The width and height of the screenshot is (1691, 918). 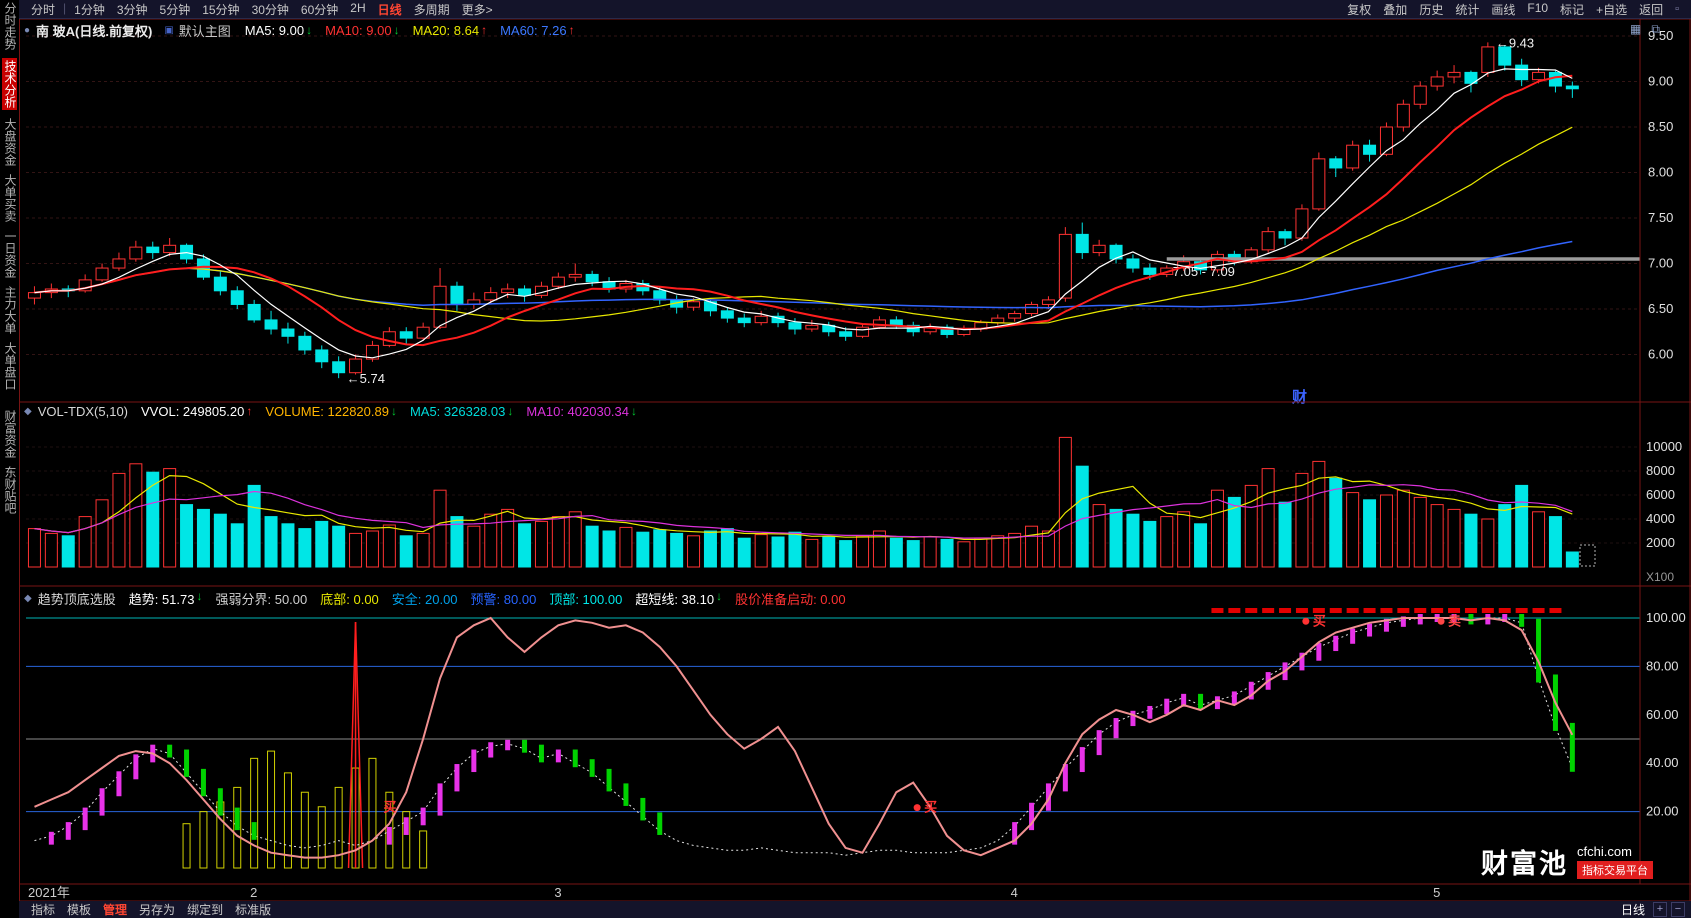 What do you see at coordinates (10, 142) in the screenshot?
I see `sidebar-item-2: 大盘资金` at bounding box center [10, 142].